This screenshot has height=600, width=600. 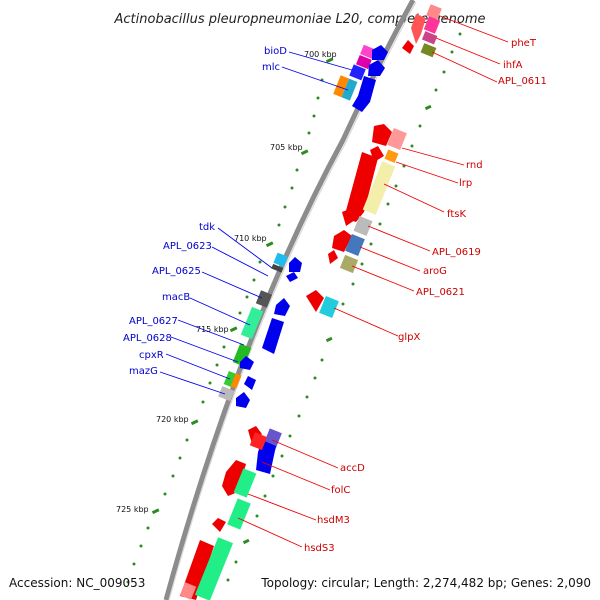 What do you see at coordinates (474, 165) in the screenshot?
I see `gene-label-rnd: rnd` at bounding box center [474, 165].